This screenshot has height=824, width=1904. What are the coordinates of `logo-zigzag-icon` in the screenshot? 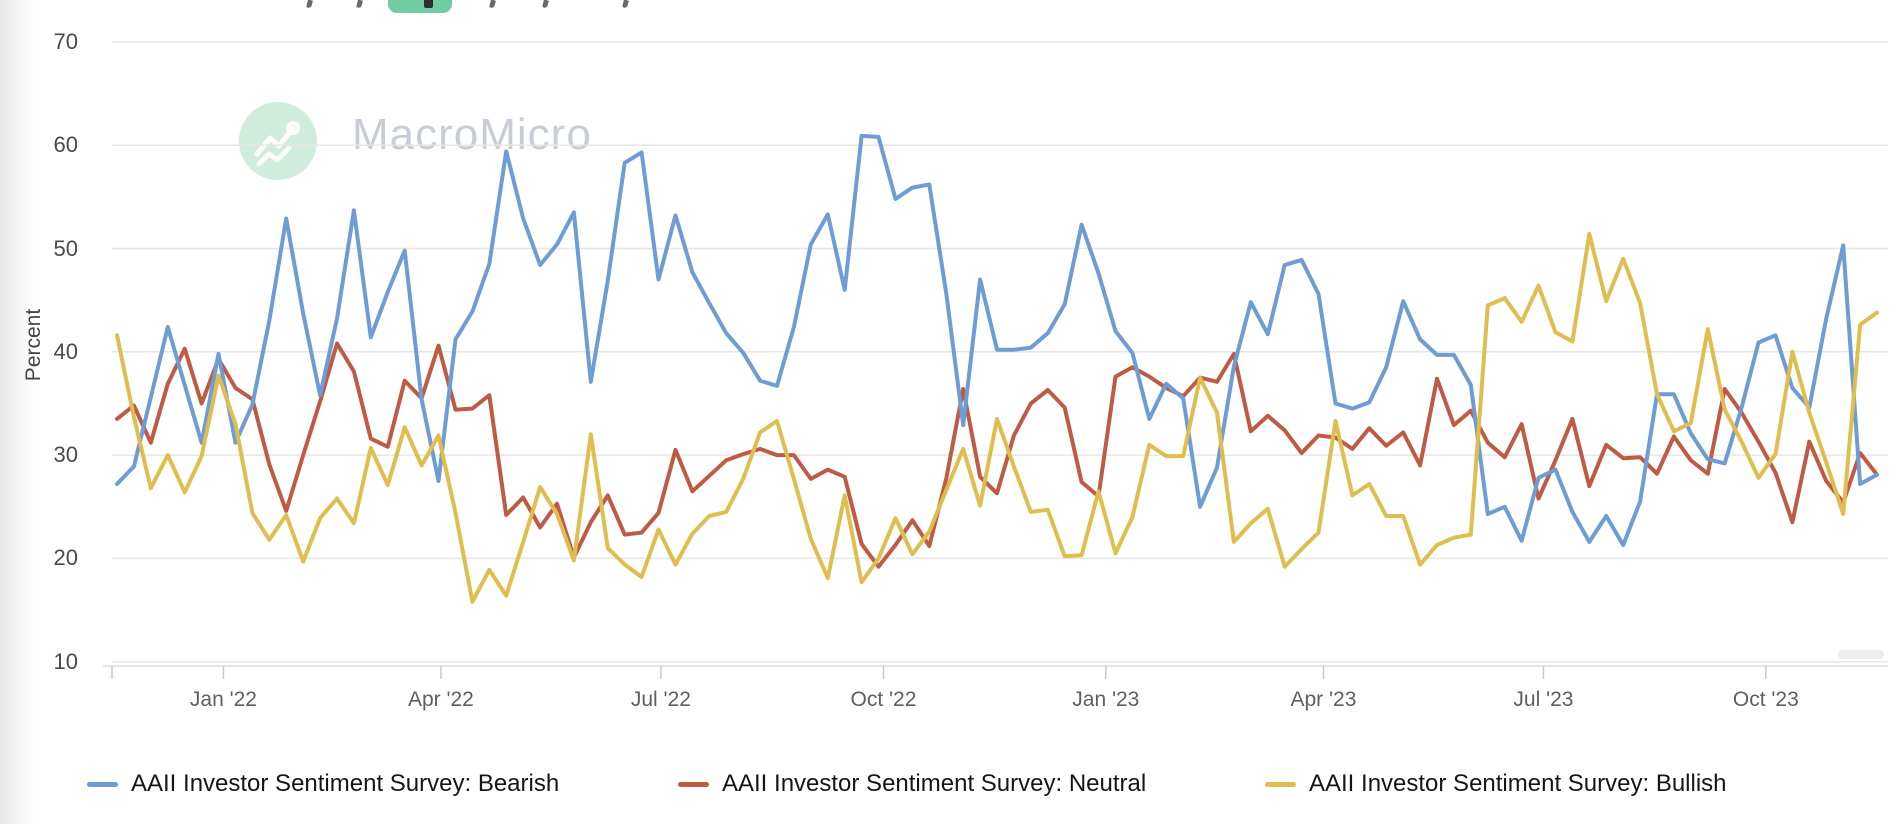 It's located at (277, 144).